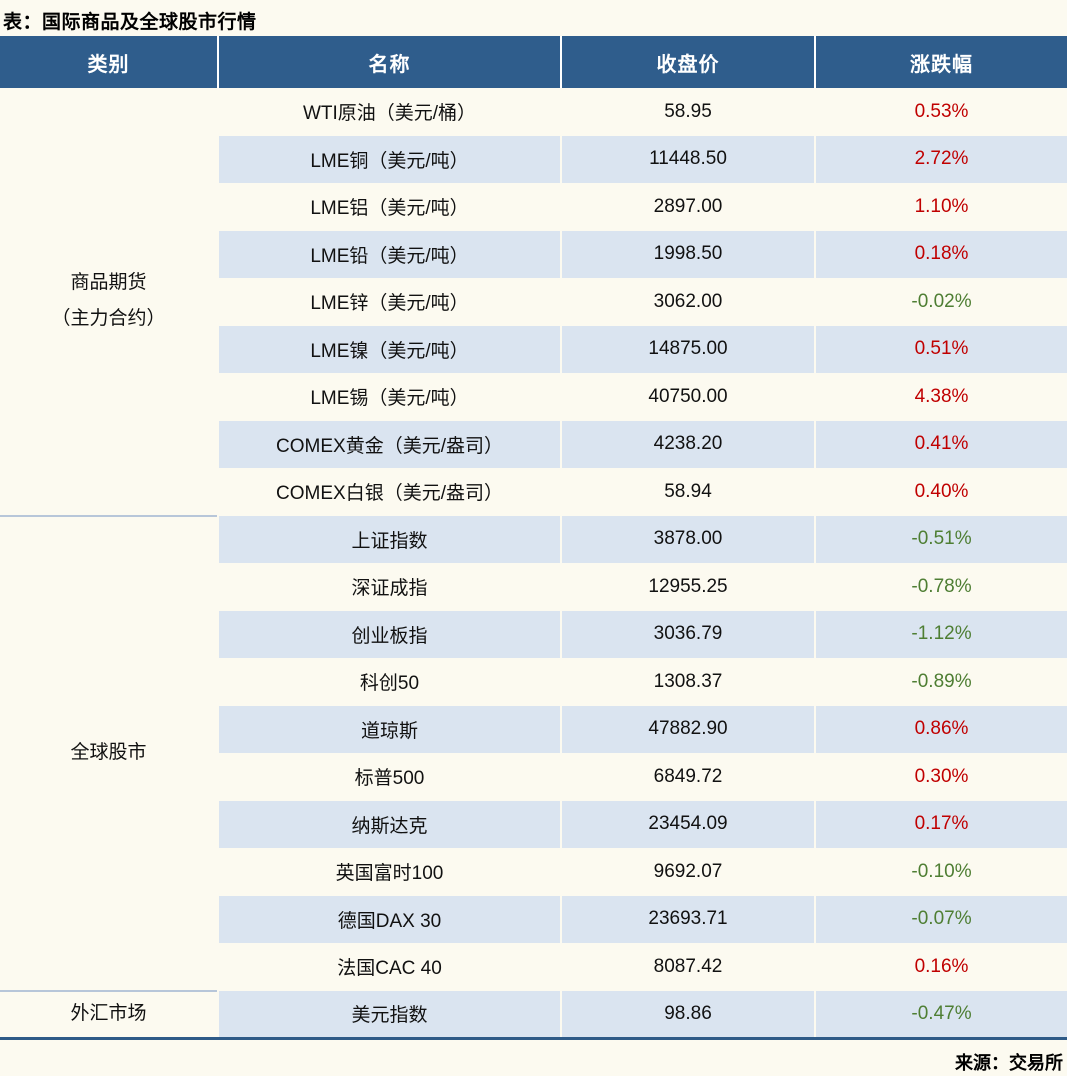  What do you see at coordinates (688, 777) in the screenshot?
I see `close-price: 6849.72` at bounding box center [688, 777].